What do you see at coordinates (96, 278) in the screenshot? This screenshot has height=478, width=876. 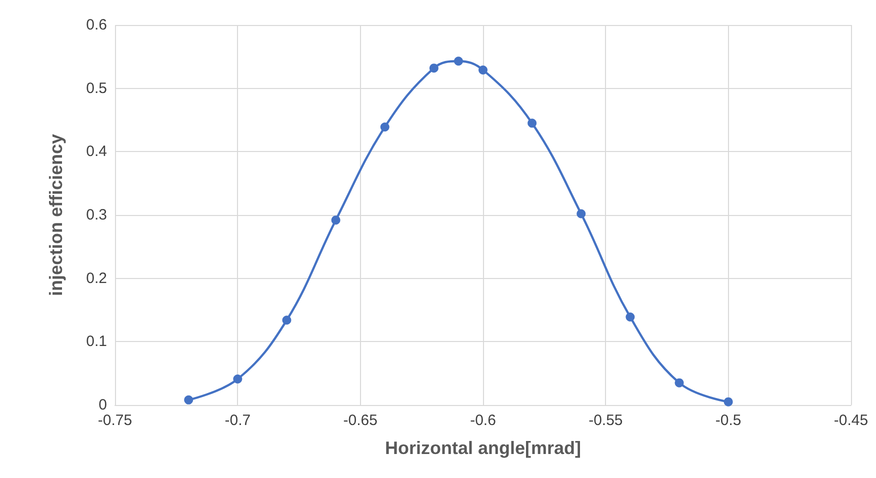 I see `y-tick-label: 0.2` at bounding box center [96, 278].